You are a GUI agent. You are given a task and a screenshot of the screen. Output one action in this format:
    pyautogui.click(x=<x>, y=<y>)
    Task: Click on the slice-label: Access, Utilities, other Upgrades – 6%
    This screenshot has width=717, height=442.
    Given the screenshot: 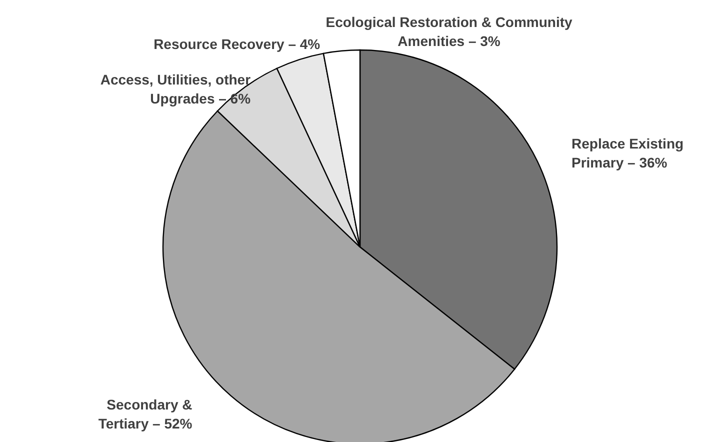 What is the action you would take?
    pyautogui.click(x=176, y=88)
    